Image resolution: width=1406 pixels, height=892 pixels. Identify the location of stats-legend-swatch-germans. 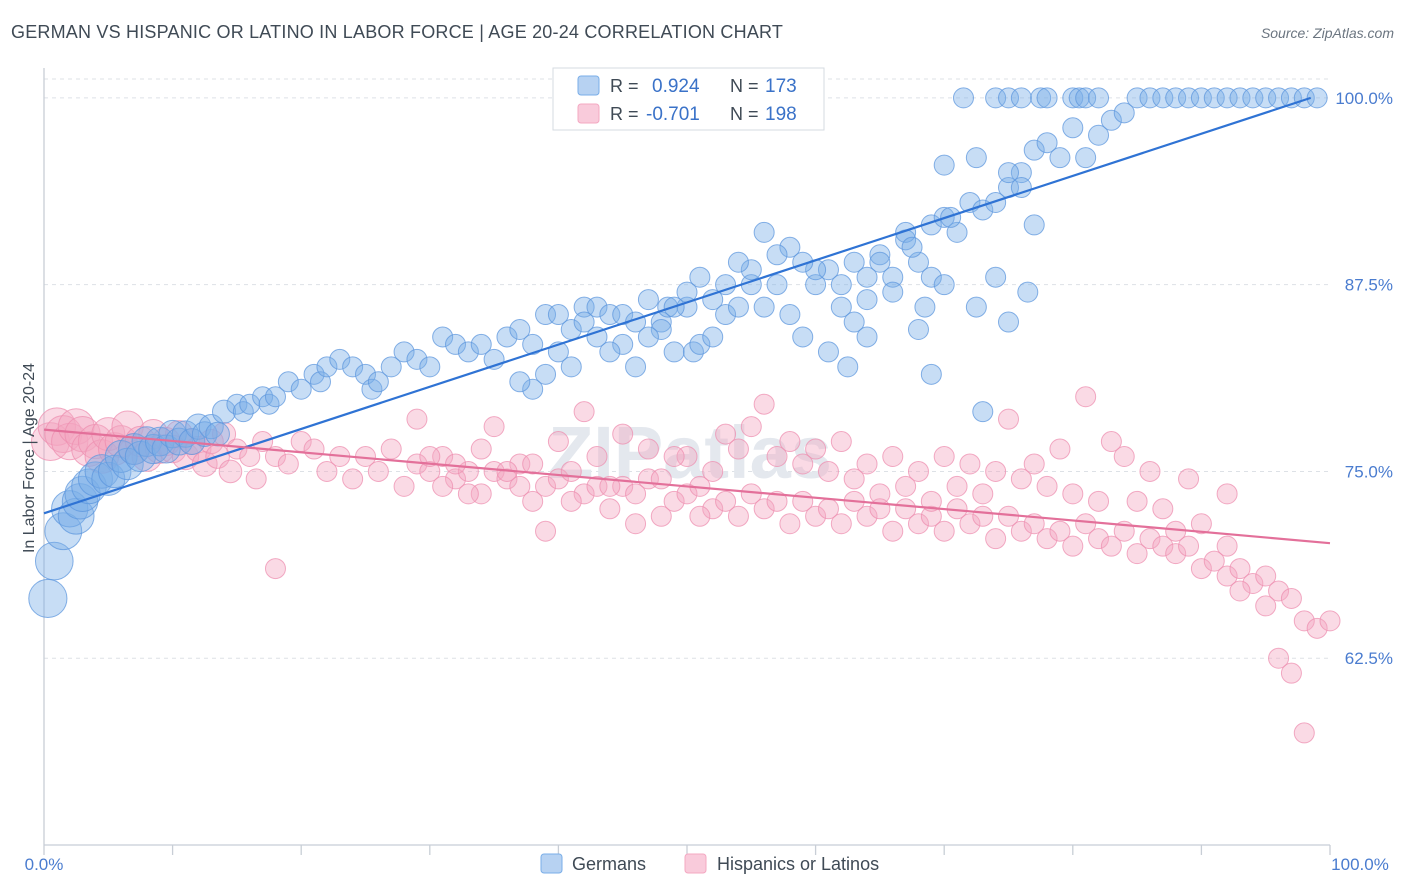
(588, 85).